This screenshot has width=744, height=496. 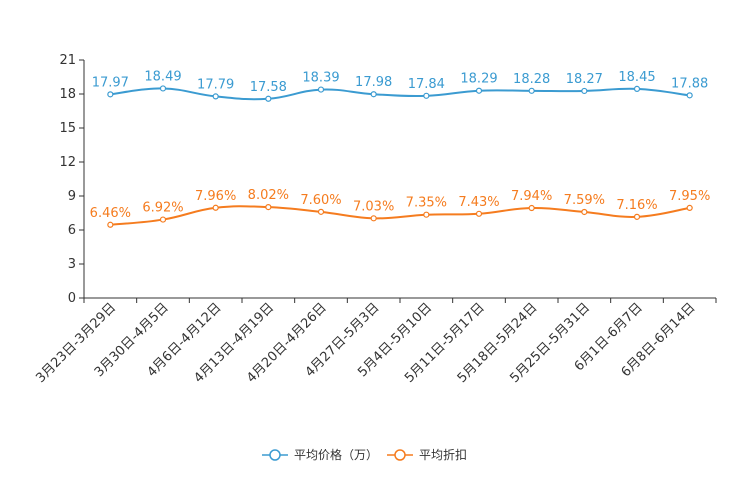 I want to click on legend-label: 平均折扣, so click(x=443, y=454).